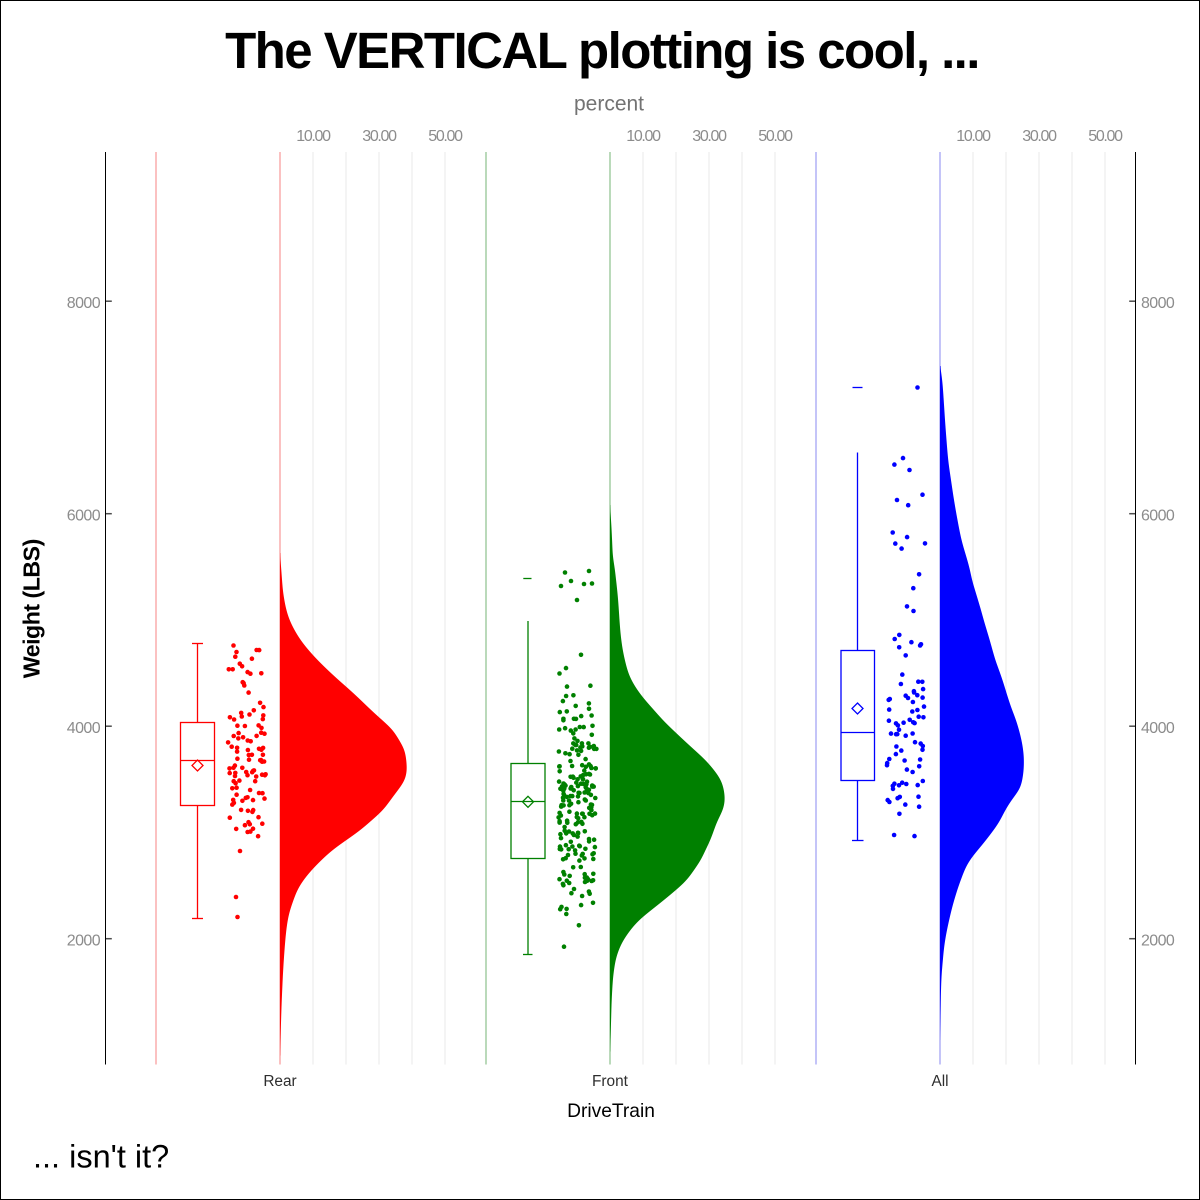 The width and height of the screenshot is (1200, 1200). What do you see at coordinates (609, 104) in the screenshot?
I see `svg-text: percent` at bounding box center [609, 104].